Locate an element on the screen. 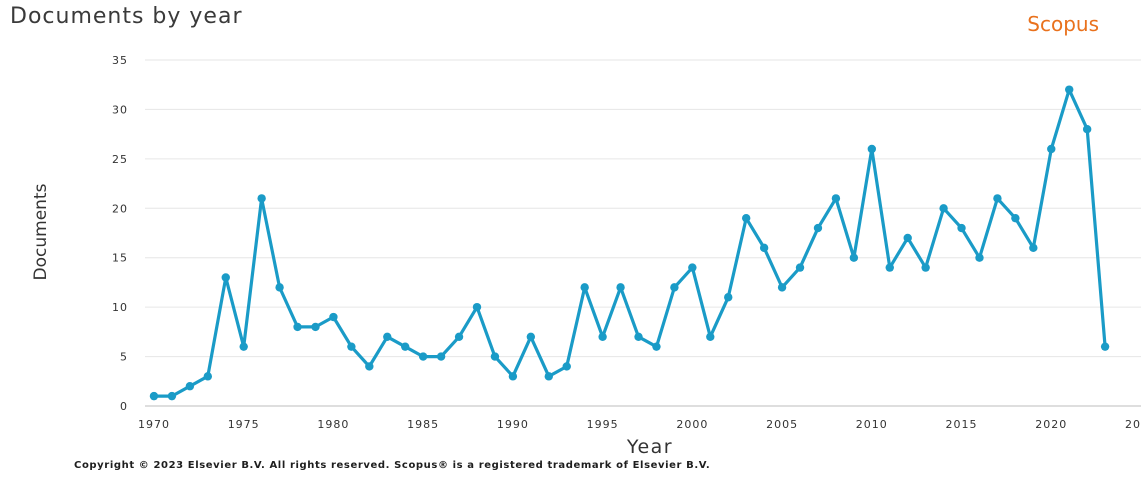 This screenshot has height=478, width=1141. x-tick-label: 1985 is located at coordinates (423, 424).